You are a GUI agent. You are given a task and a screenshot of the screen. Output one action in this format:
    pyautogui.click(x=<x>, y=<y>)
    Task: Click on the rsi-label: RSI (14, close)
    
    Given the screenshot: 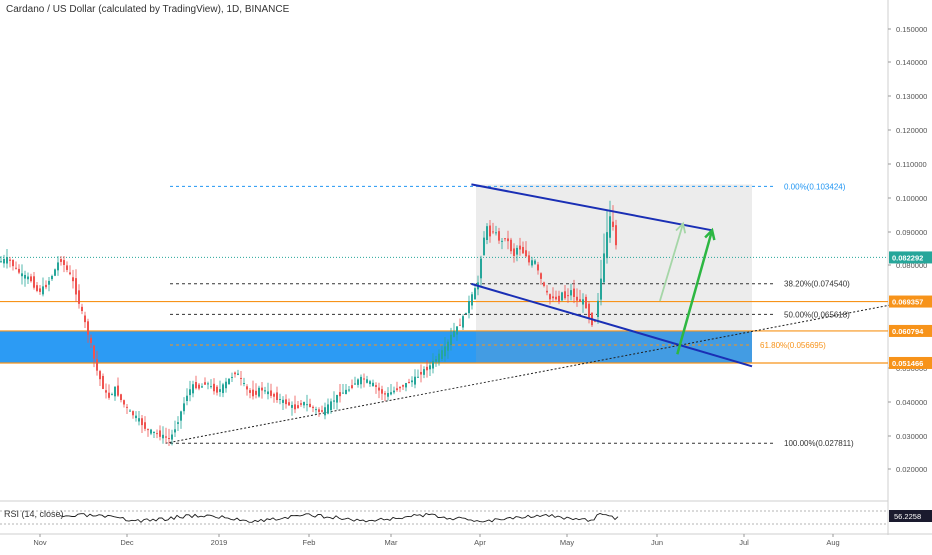 What is the action you would take?
    pyautogui.click(x=34, y=514)
    